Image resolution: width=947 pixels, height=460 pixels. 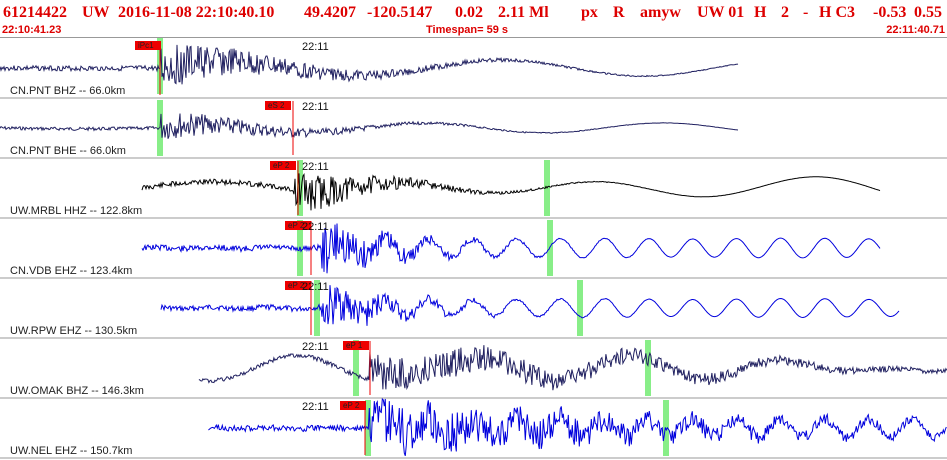 What do you see at coordinates (76, 211) in the screenshot?
I see `channel-label: UW.MRBL HHZ -- 122.8km` at bounding box center [76, 211].